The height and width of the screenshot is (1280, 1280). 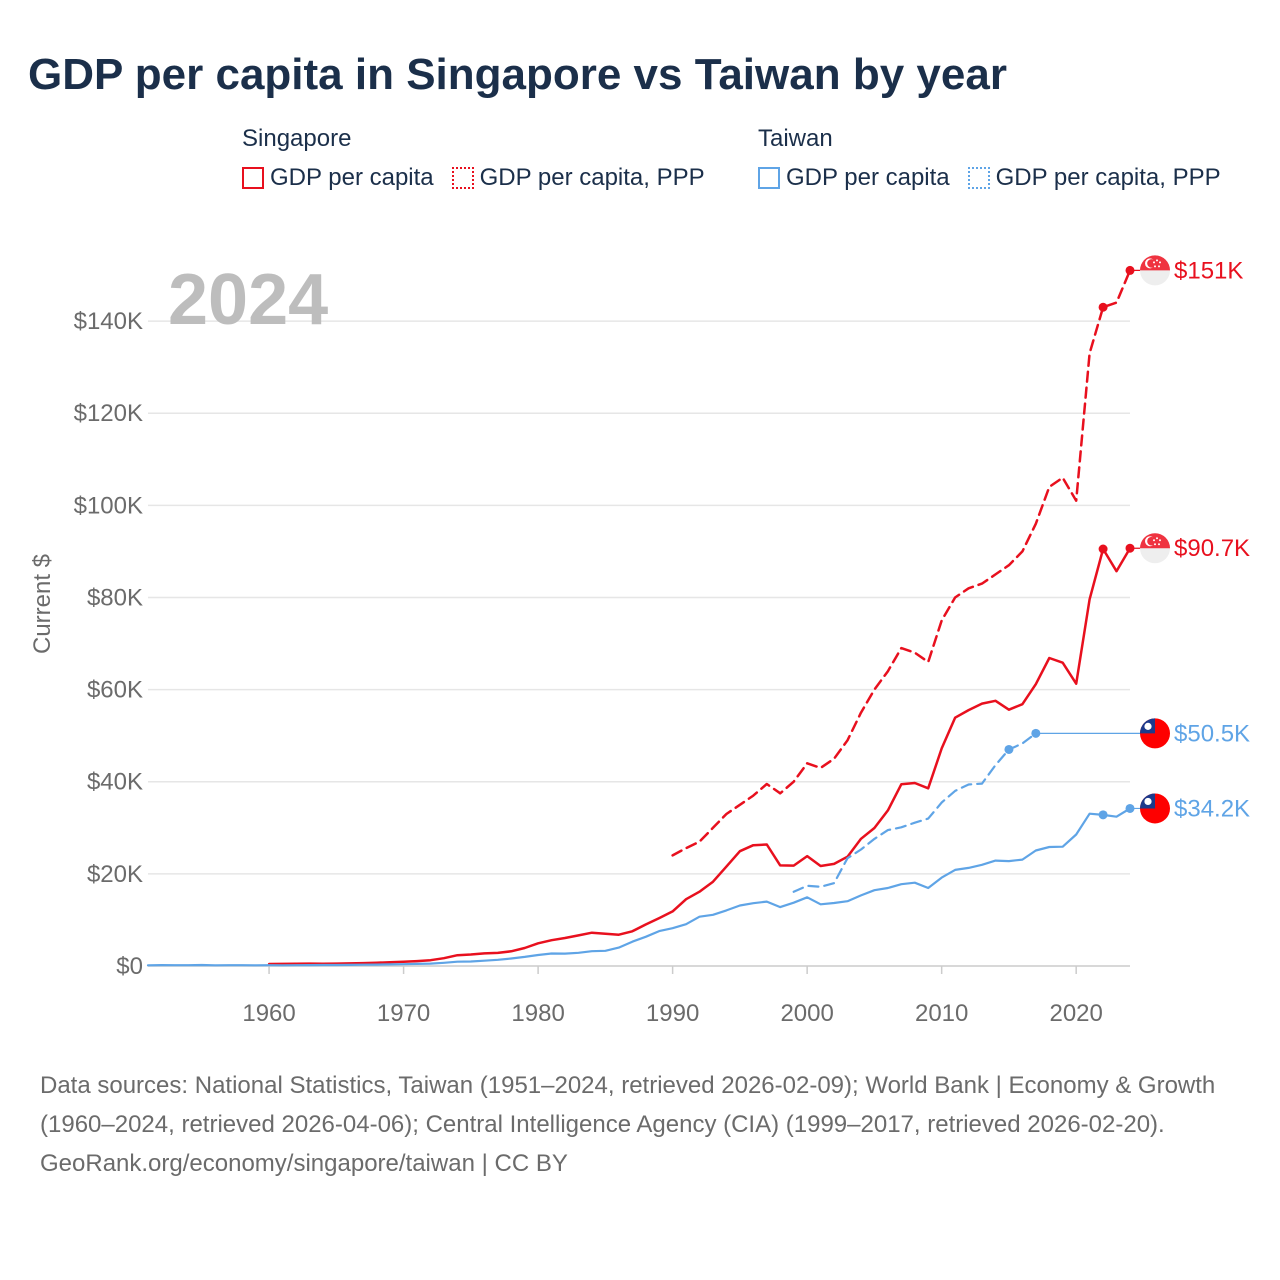 I want to click on y-tick-label: $80K, so click(x=115, y=597).